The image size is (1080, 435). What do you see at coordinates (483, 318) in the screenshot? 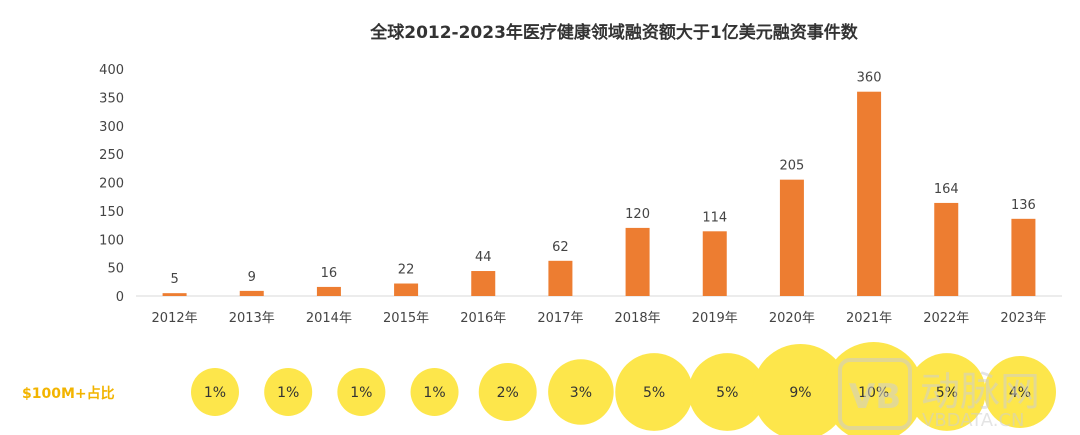
I see `x-tick-label: 2016年` at bounding box center [483, 318].